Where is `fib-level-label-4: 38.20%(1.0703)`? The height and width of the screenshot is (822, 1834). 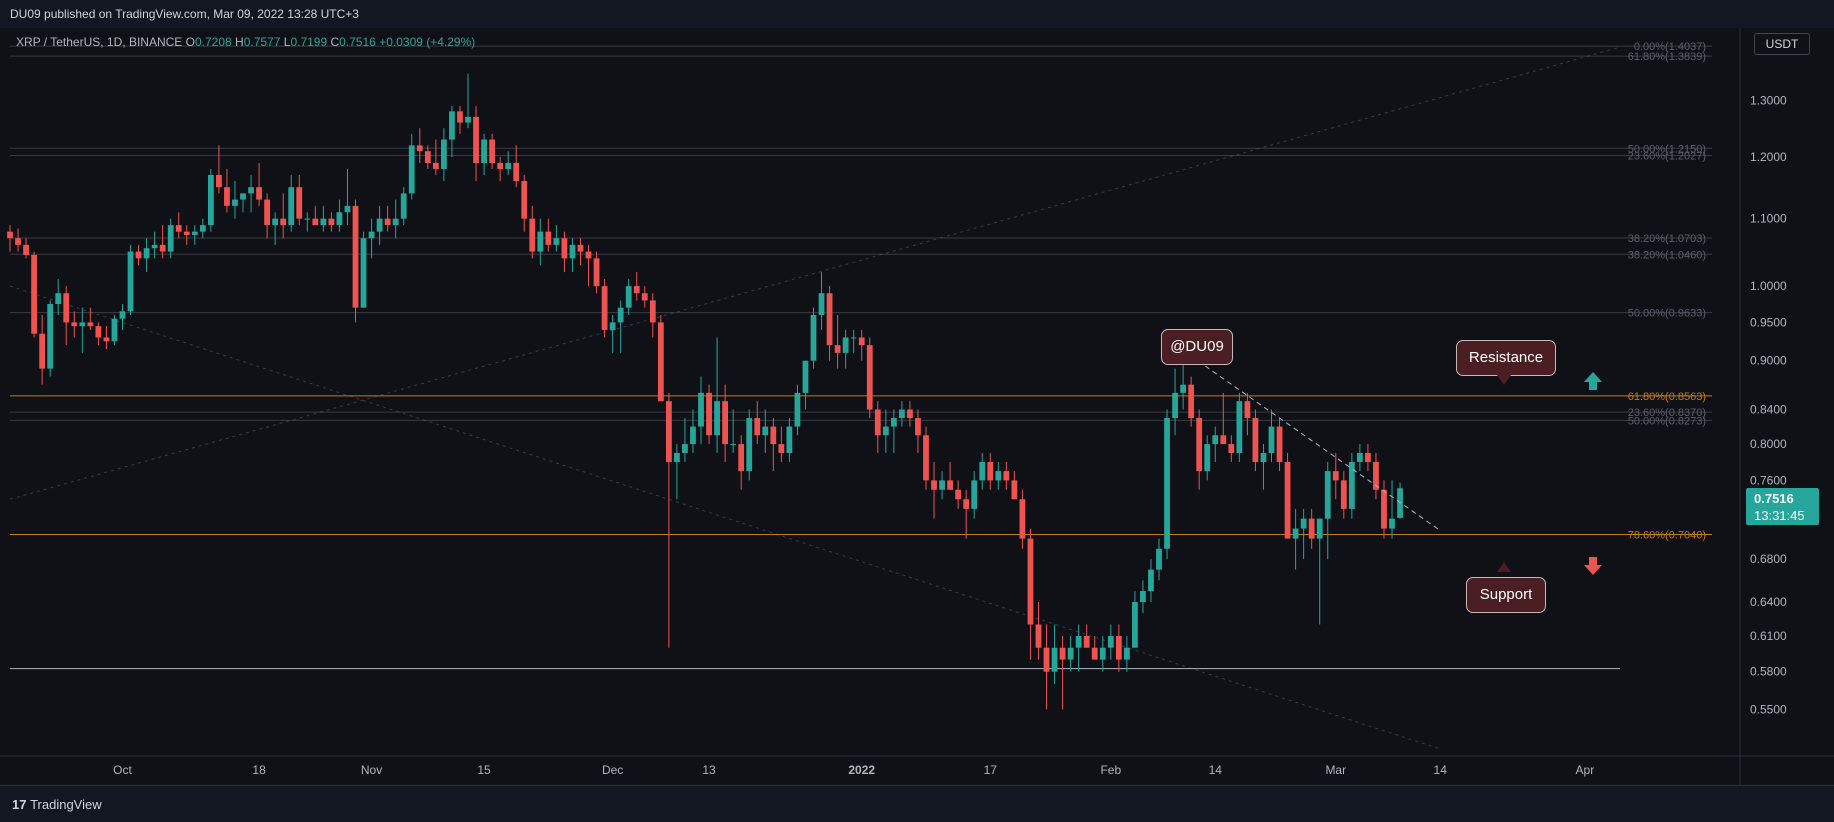
fib-level-label-4: 38.20%(1.0703) is located at coordinates (1667, 239).